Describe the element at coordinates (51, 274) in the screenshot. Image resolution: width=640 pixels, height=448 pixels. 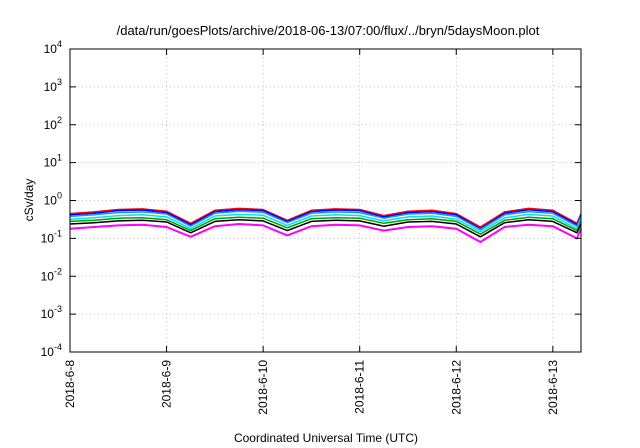
I see `y-tick-label: 10⁻²` at that location.